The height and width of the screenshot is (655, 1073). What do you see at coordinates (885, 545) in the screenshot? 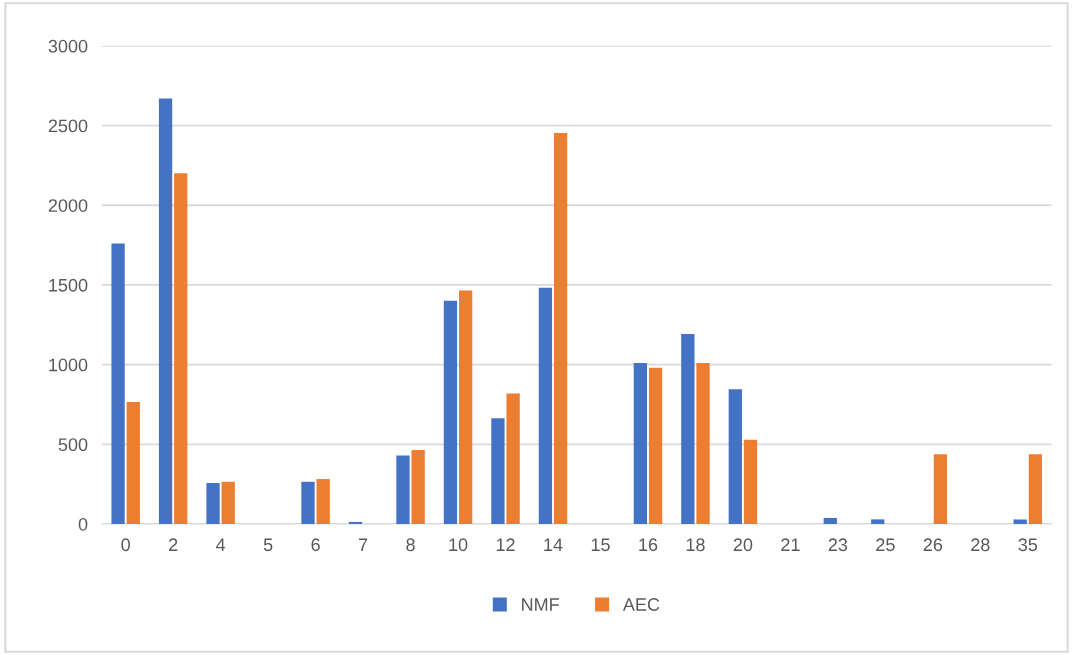
I see `x-tick-label: 25` at bounding box center [885, 545].